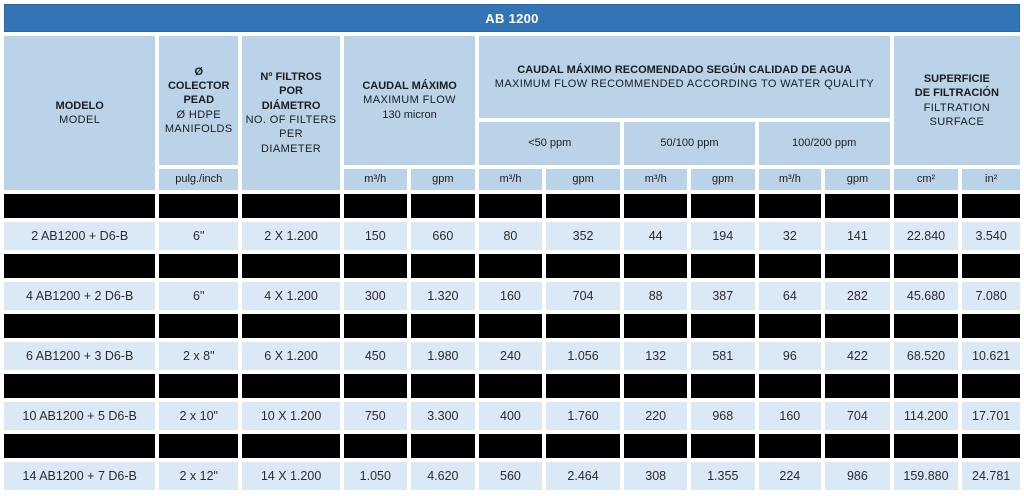  What do you see at coordinates (198, 128) in the screenshot?
I see `header-colector-line-en: MANIFOLDS` at bounding box center [198, 128].